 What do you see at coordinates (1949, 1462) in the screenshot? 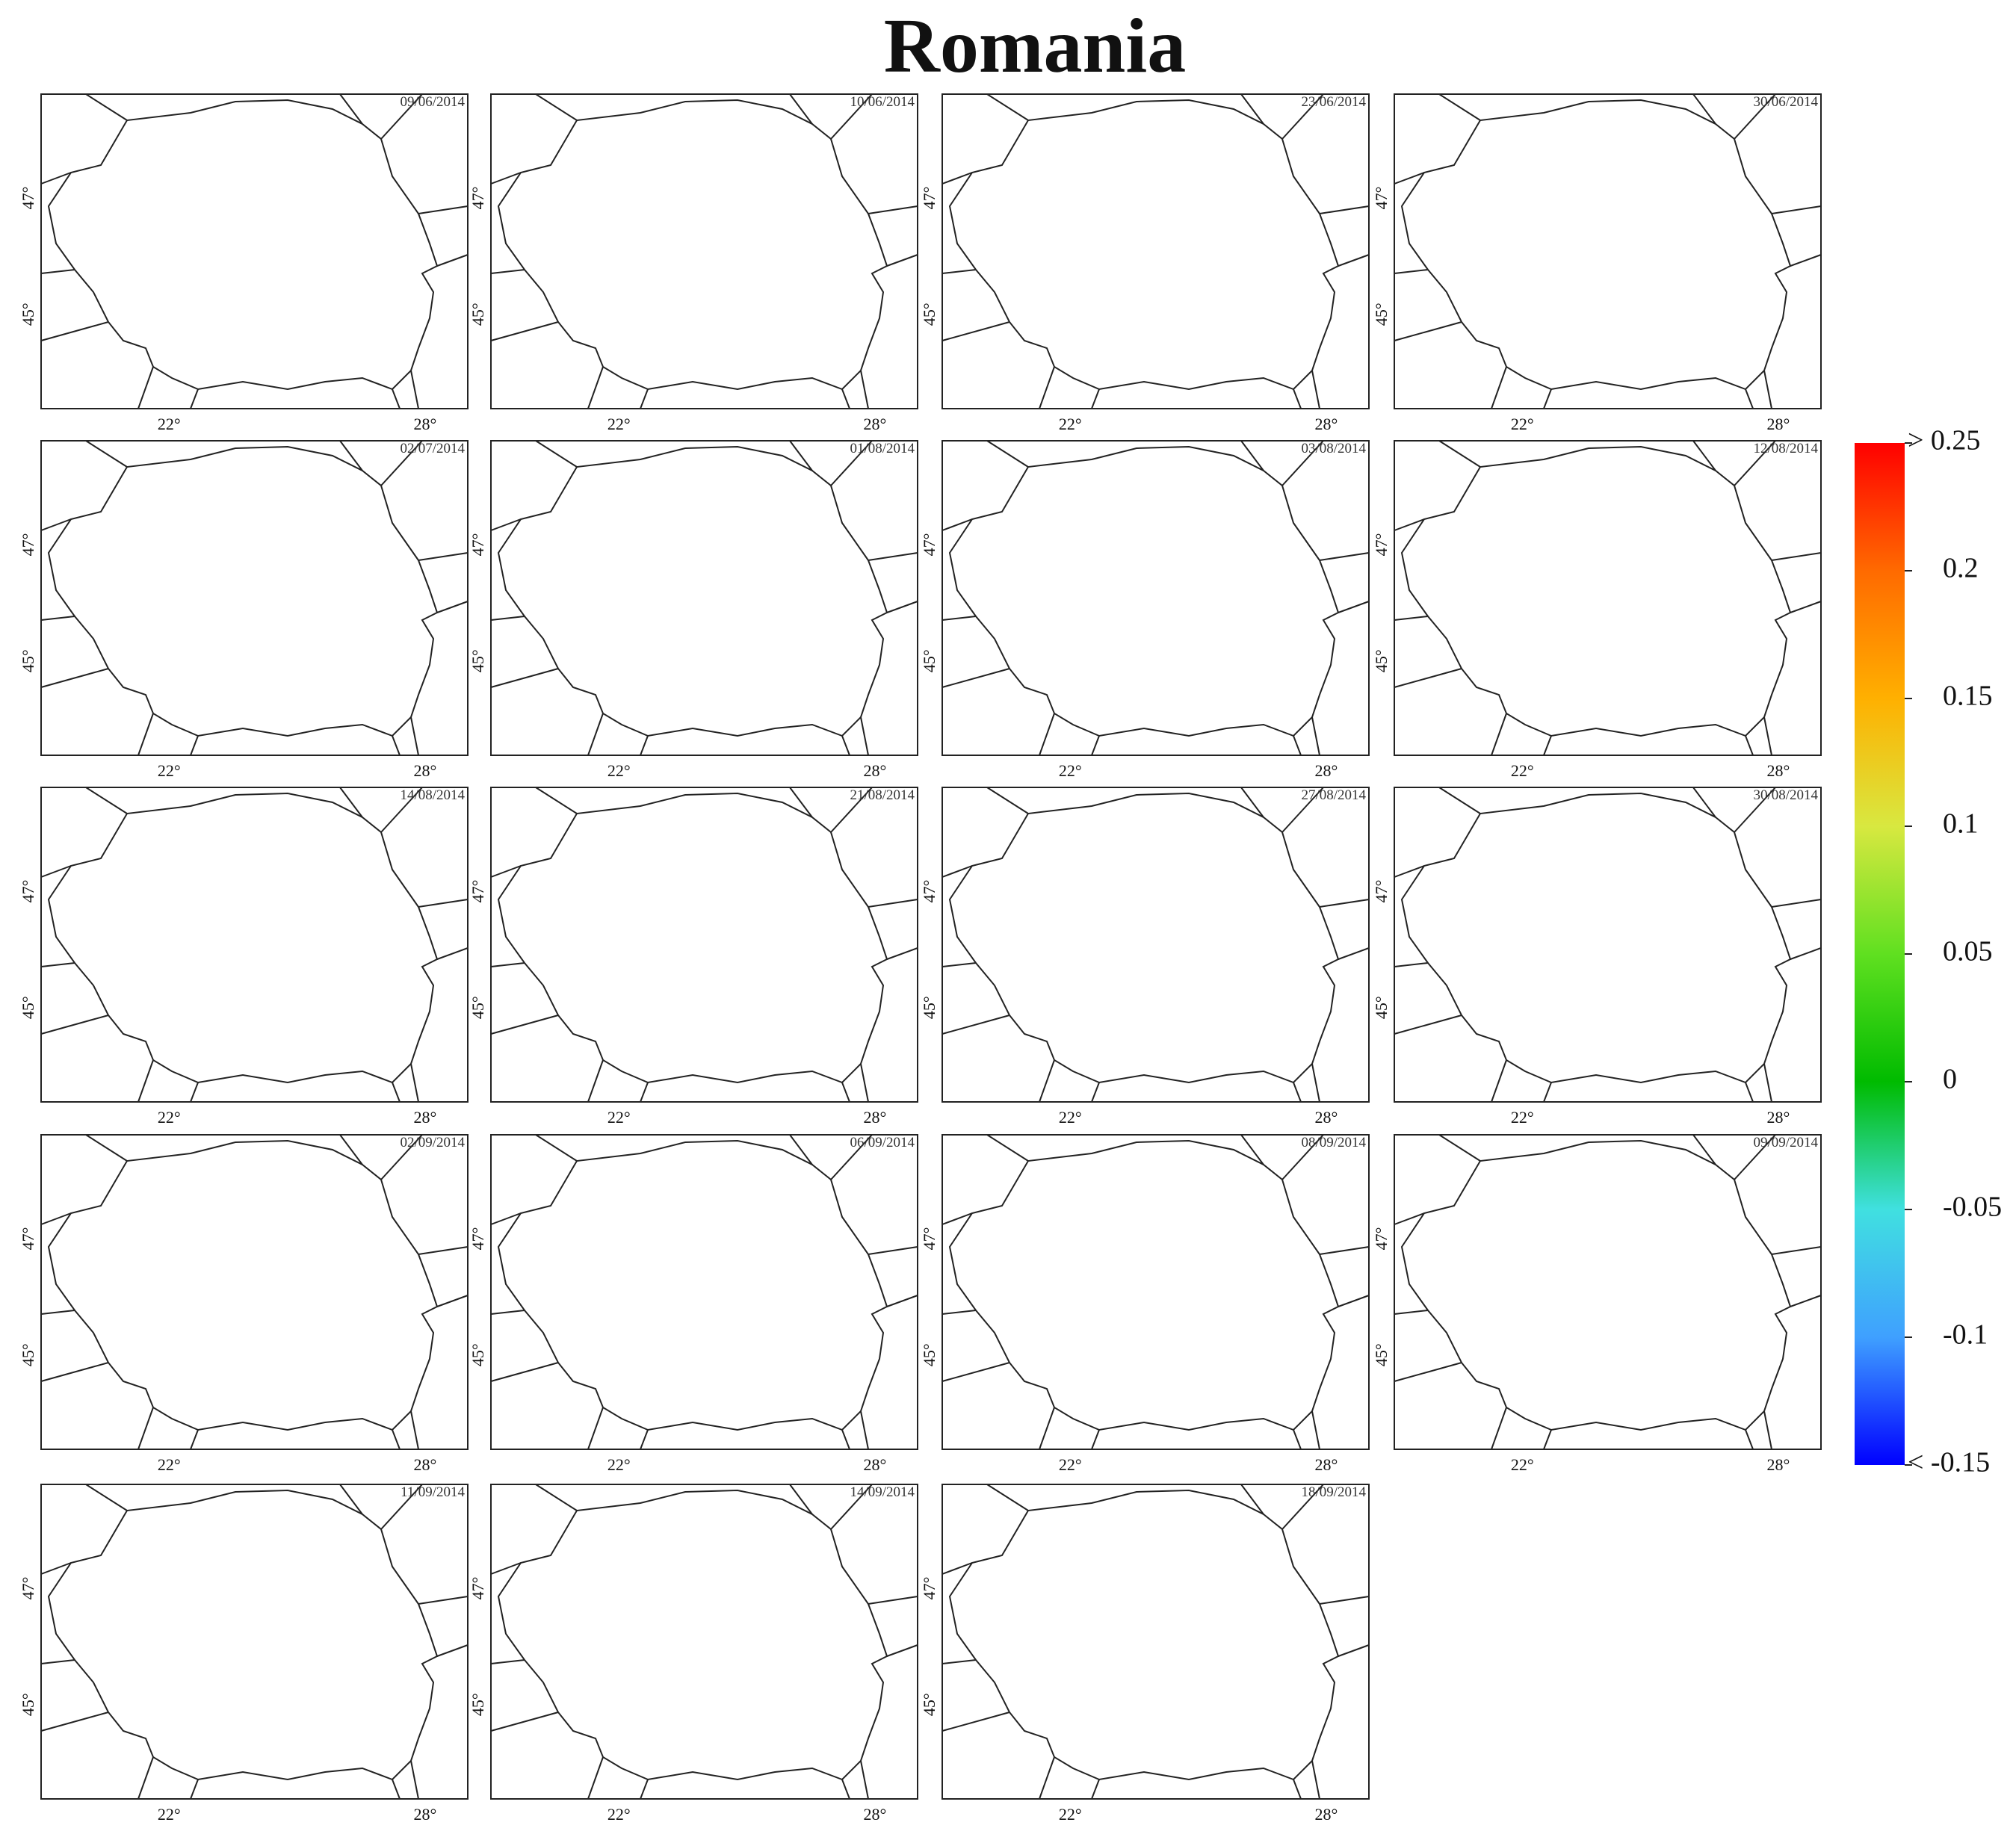
I see `colorbar-tick-label: < -0.15` at bounding box center [1949, 1462].